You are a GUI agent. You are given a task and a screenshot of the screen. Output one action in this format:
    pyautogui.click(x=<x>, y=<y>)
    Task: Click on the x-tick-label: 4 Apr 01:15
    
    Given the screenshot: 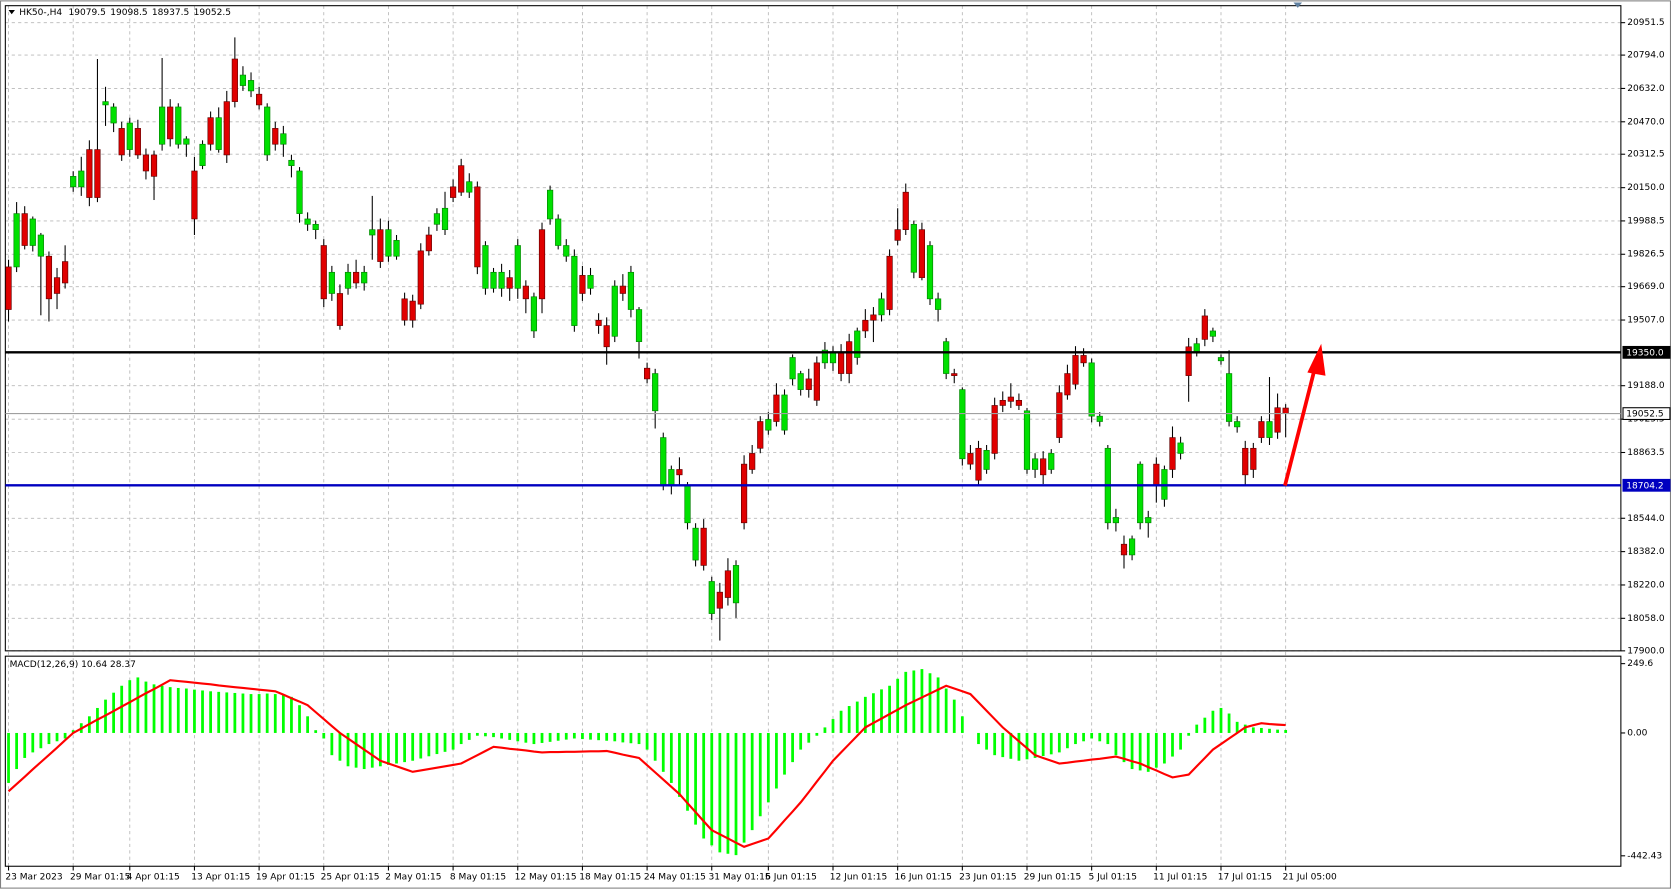 What is the action you would take?
    pyautogui.click(x=153, y=877)
    